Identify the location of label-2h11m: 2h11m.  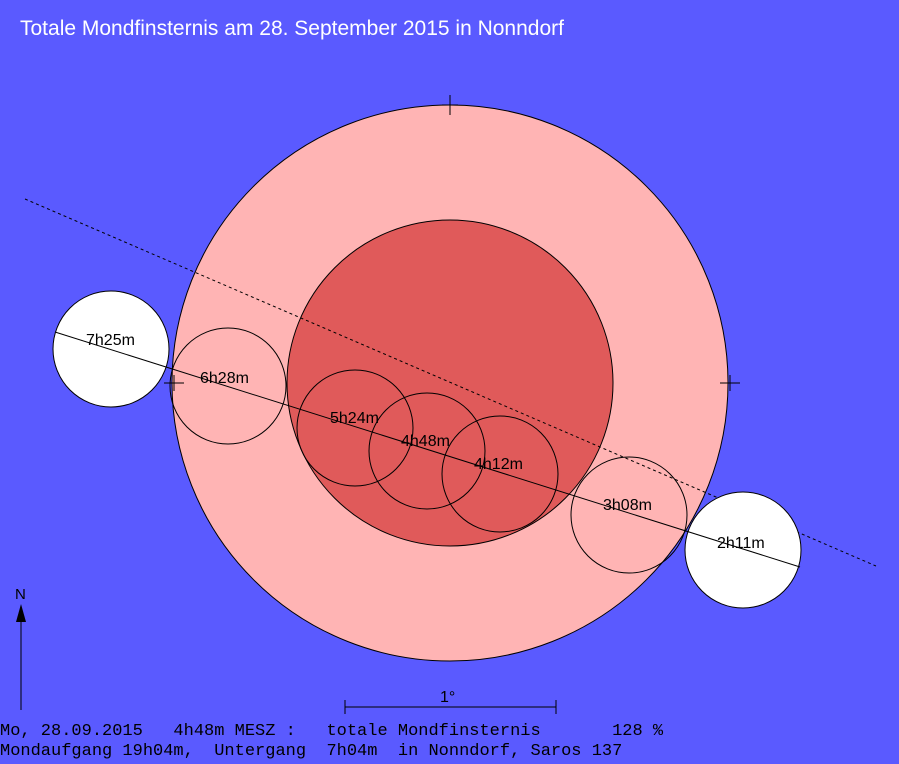
(741, 543).